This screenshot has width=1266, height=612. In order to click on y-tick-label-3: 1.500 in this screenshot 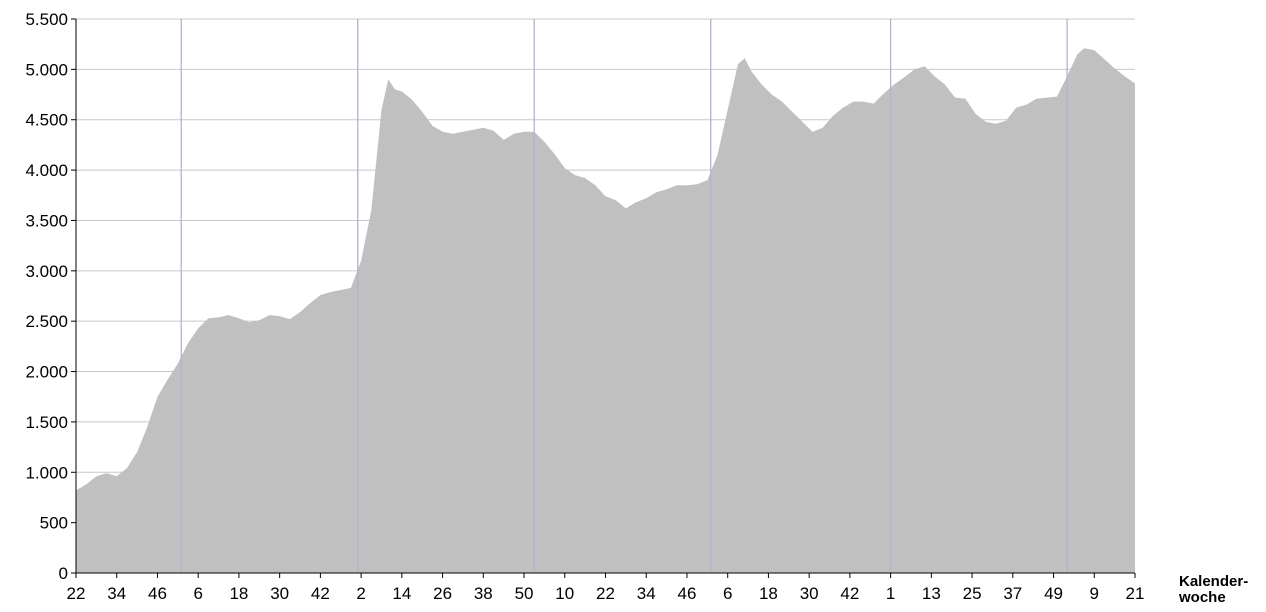, I will do `click(46, 422)`.